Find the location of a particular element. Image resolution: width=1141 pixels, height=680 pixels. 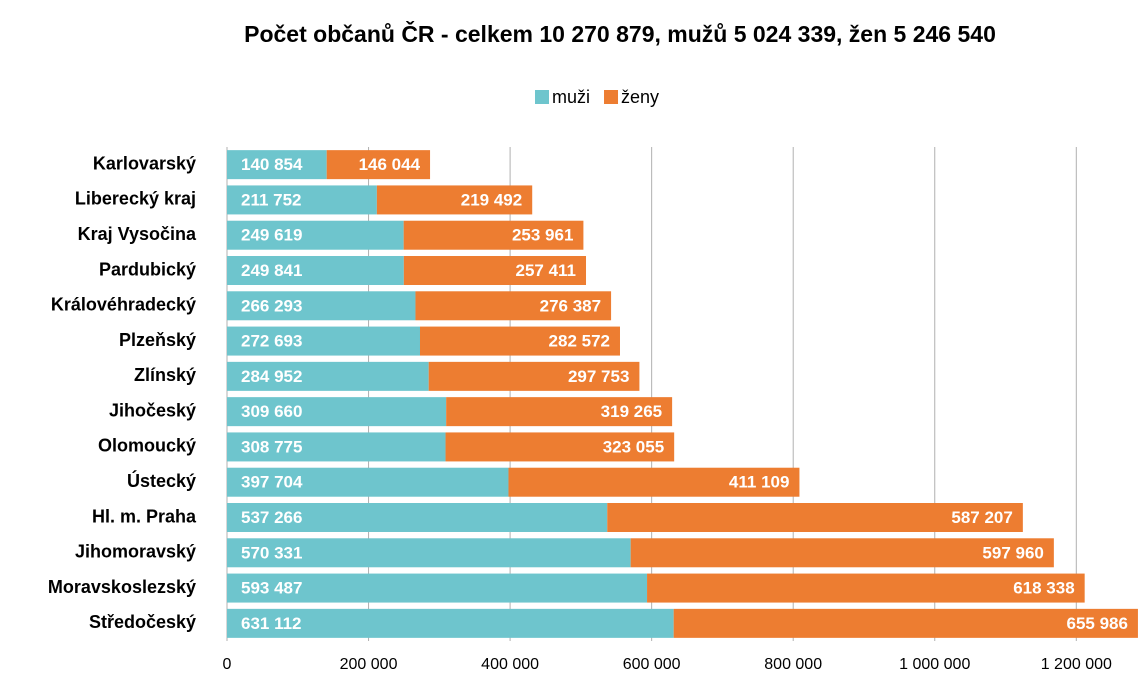

y-tick-label: Hl. m. Praha is located at coordinates (144, 516).